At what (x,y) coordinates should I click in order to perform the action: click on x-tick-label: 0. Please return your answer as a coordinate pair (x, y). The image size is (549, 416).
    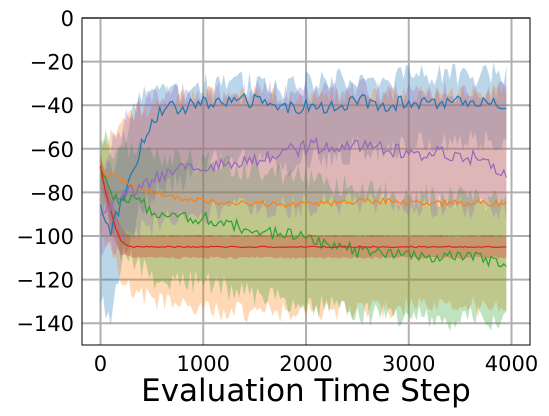
    Looking at the image, I should click on (100, 364).